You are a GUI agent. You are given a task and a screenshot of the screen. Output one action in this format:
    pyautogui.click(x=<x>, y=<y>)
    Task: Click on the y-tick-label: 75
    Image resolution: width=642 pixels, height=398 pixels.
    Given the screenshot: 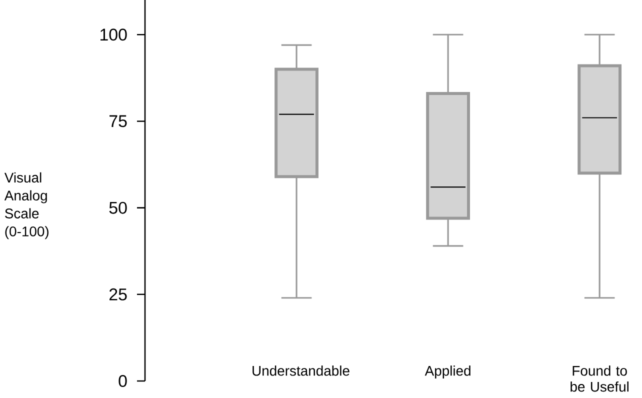 What is the action you would take?
    pyautogui.click(x=118, y=121)
    